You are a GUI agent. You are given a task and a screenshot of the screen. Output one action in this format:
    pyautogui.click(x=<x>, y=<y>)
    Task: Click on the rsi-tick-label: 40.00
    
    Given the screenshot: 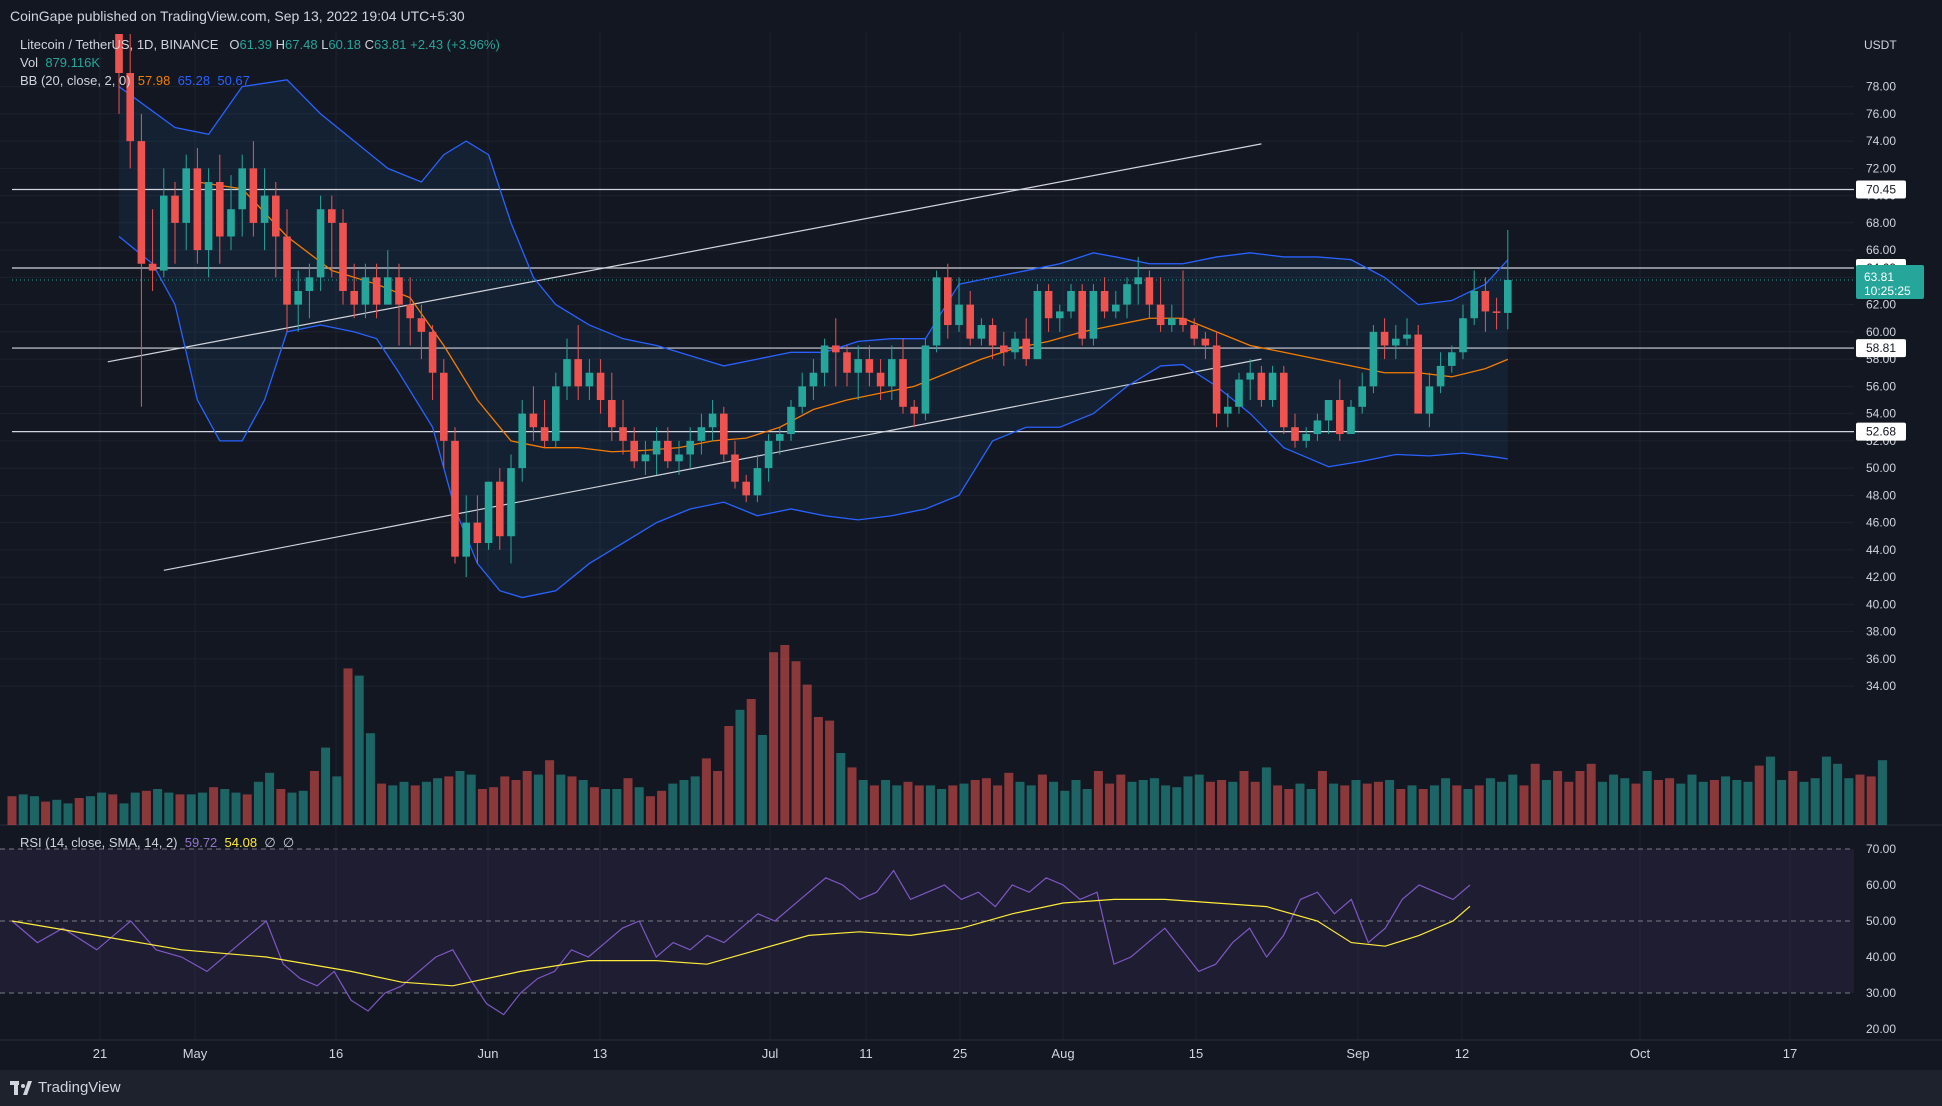 What is the action you would take?
    pyautogui.click(x=1881, y=957)
    